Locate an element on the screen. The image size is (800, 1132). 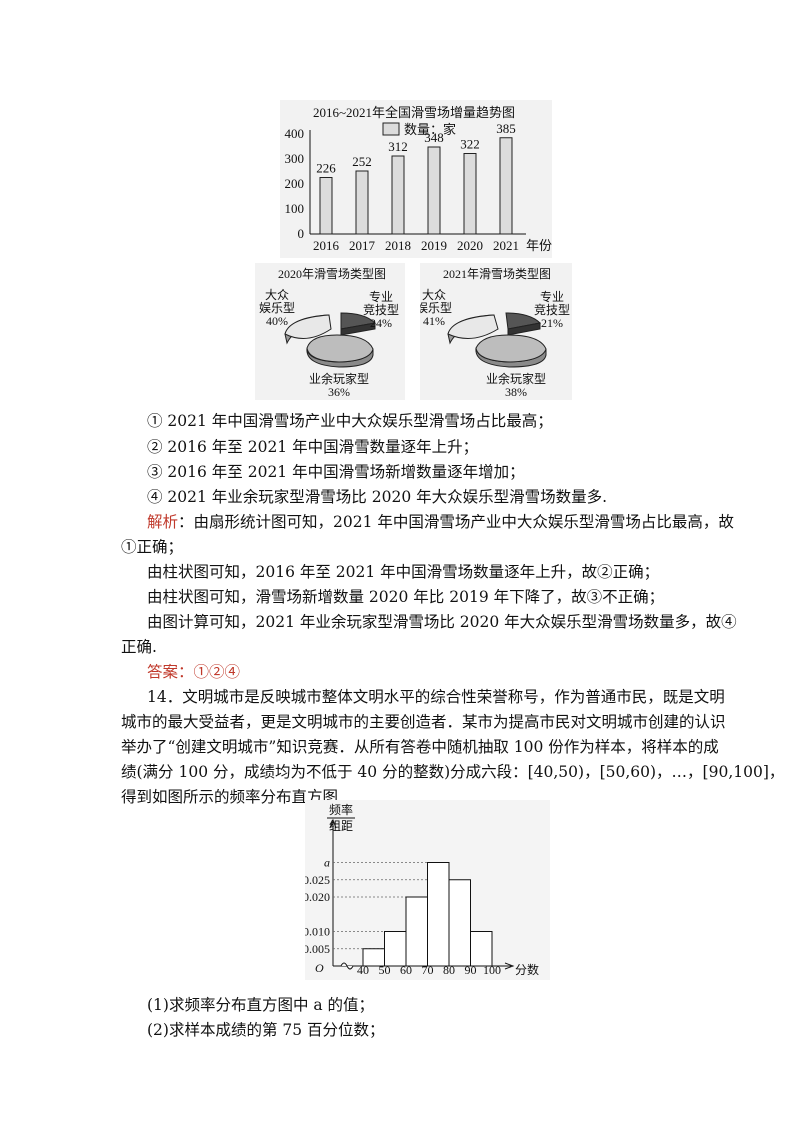
bar-x-tick: 2018 is located at coordinates (398, 245).